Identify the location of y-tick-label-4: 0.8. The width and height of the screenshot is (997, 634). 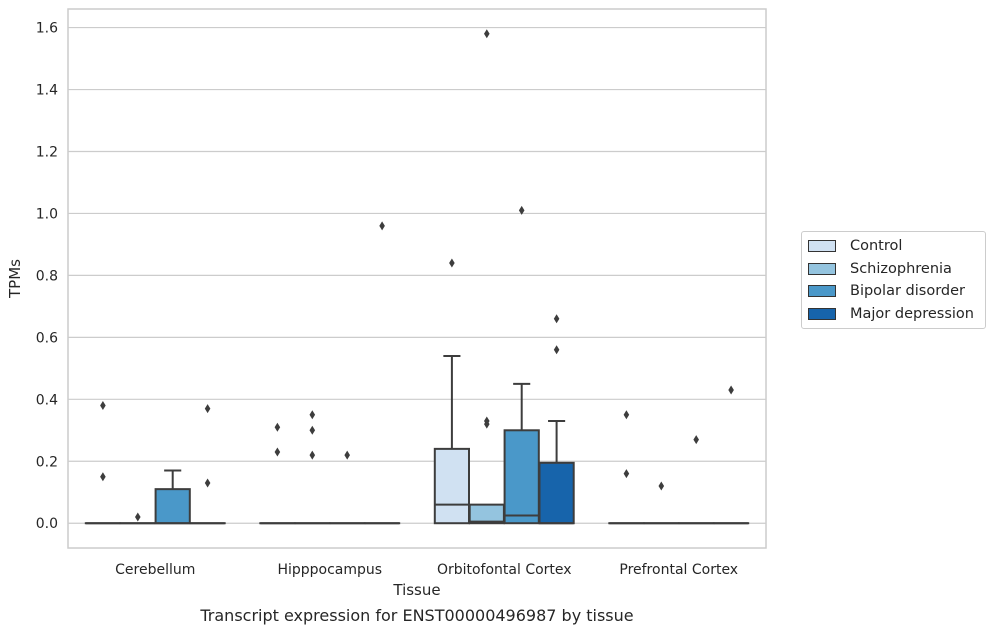
(47, 276).